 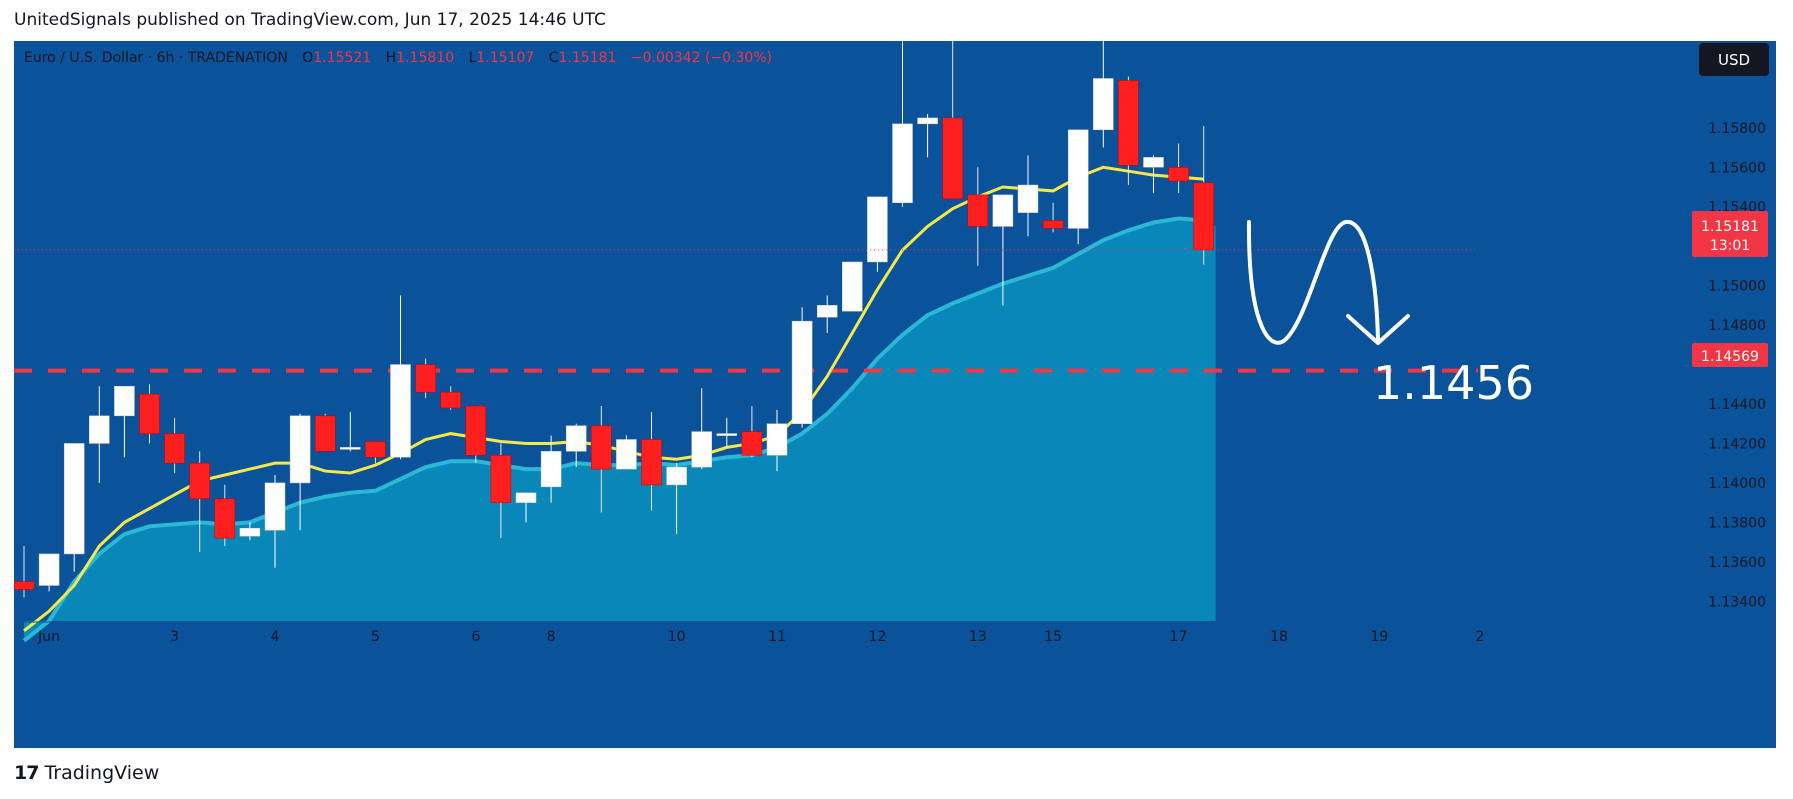 What do you see at coordinates (877, 637) in the screenshot?
I see `x-axis-tick-label: 12` at bounding box center [877, 637].